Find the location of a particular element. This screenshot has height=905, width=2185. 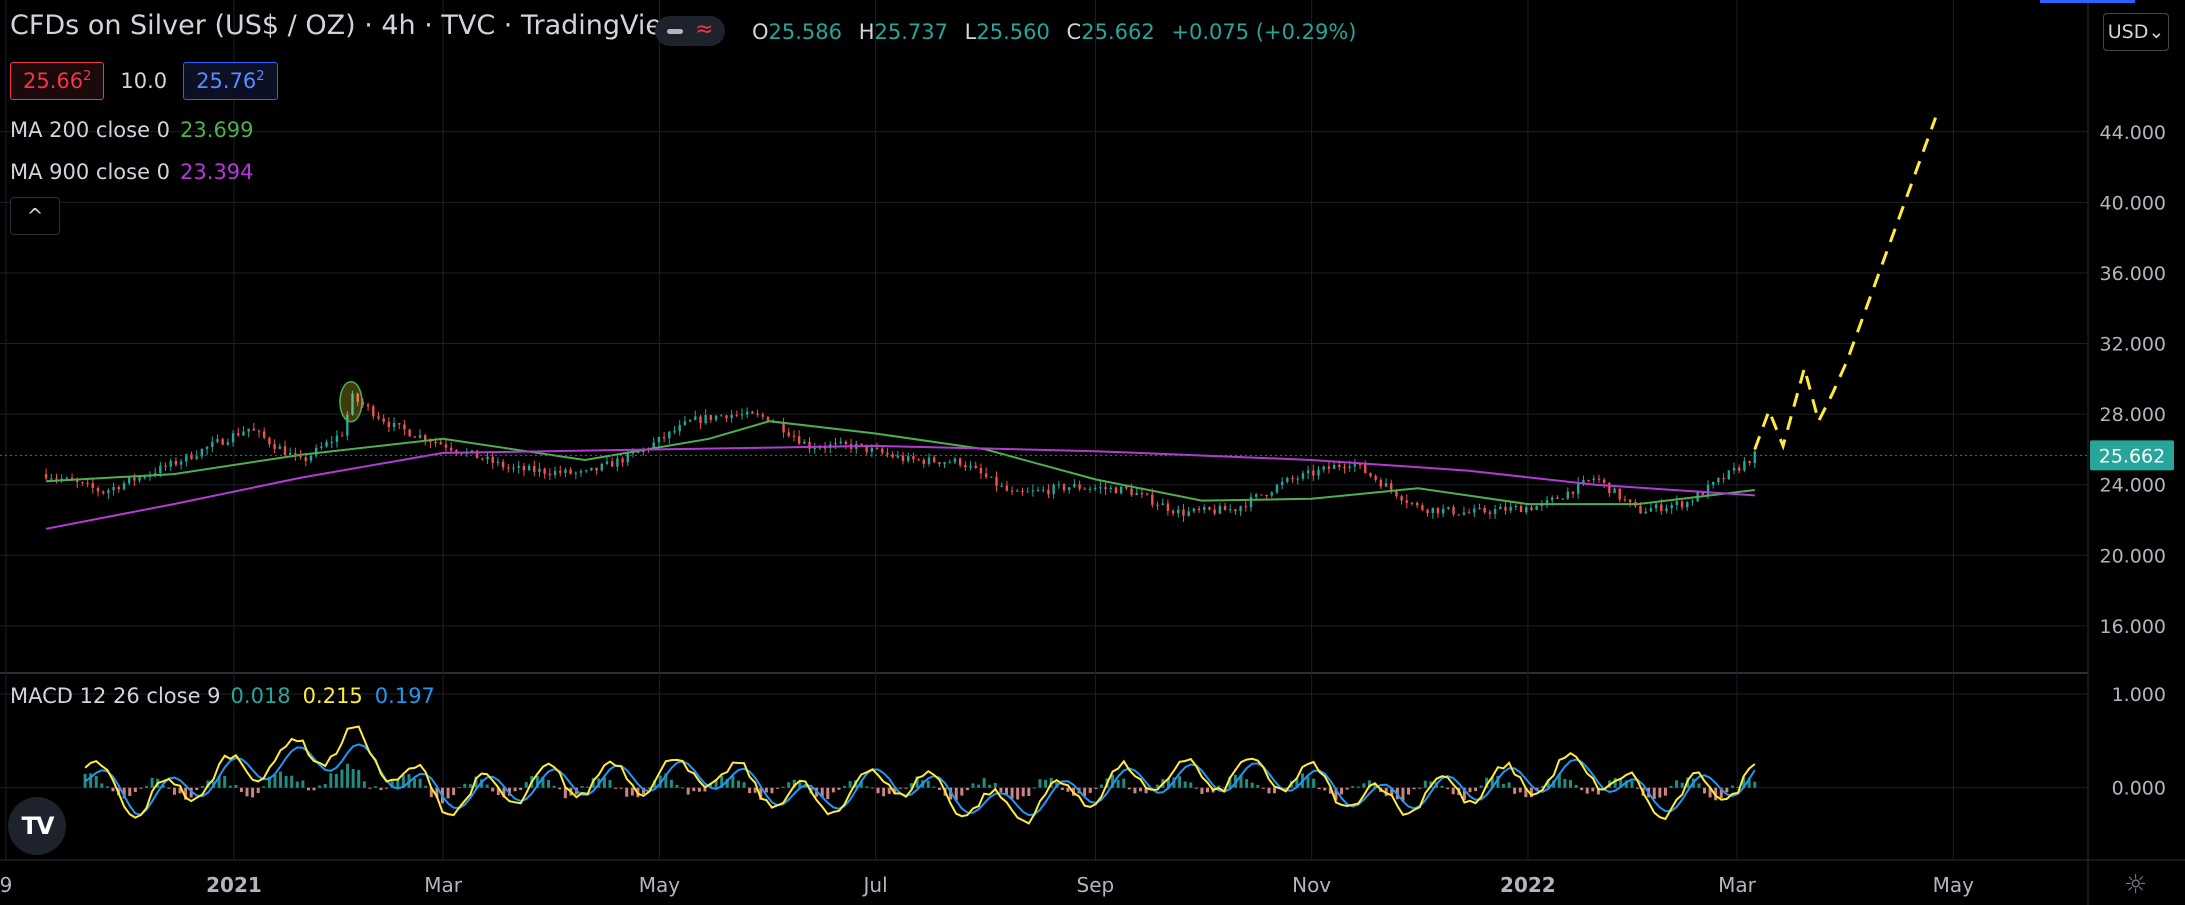

collapse-legend-button: ^ is located at coordinates (35, 216).